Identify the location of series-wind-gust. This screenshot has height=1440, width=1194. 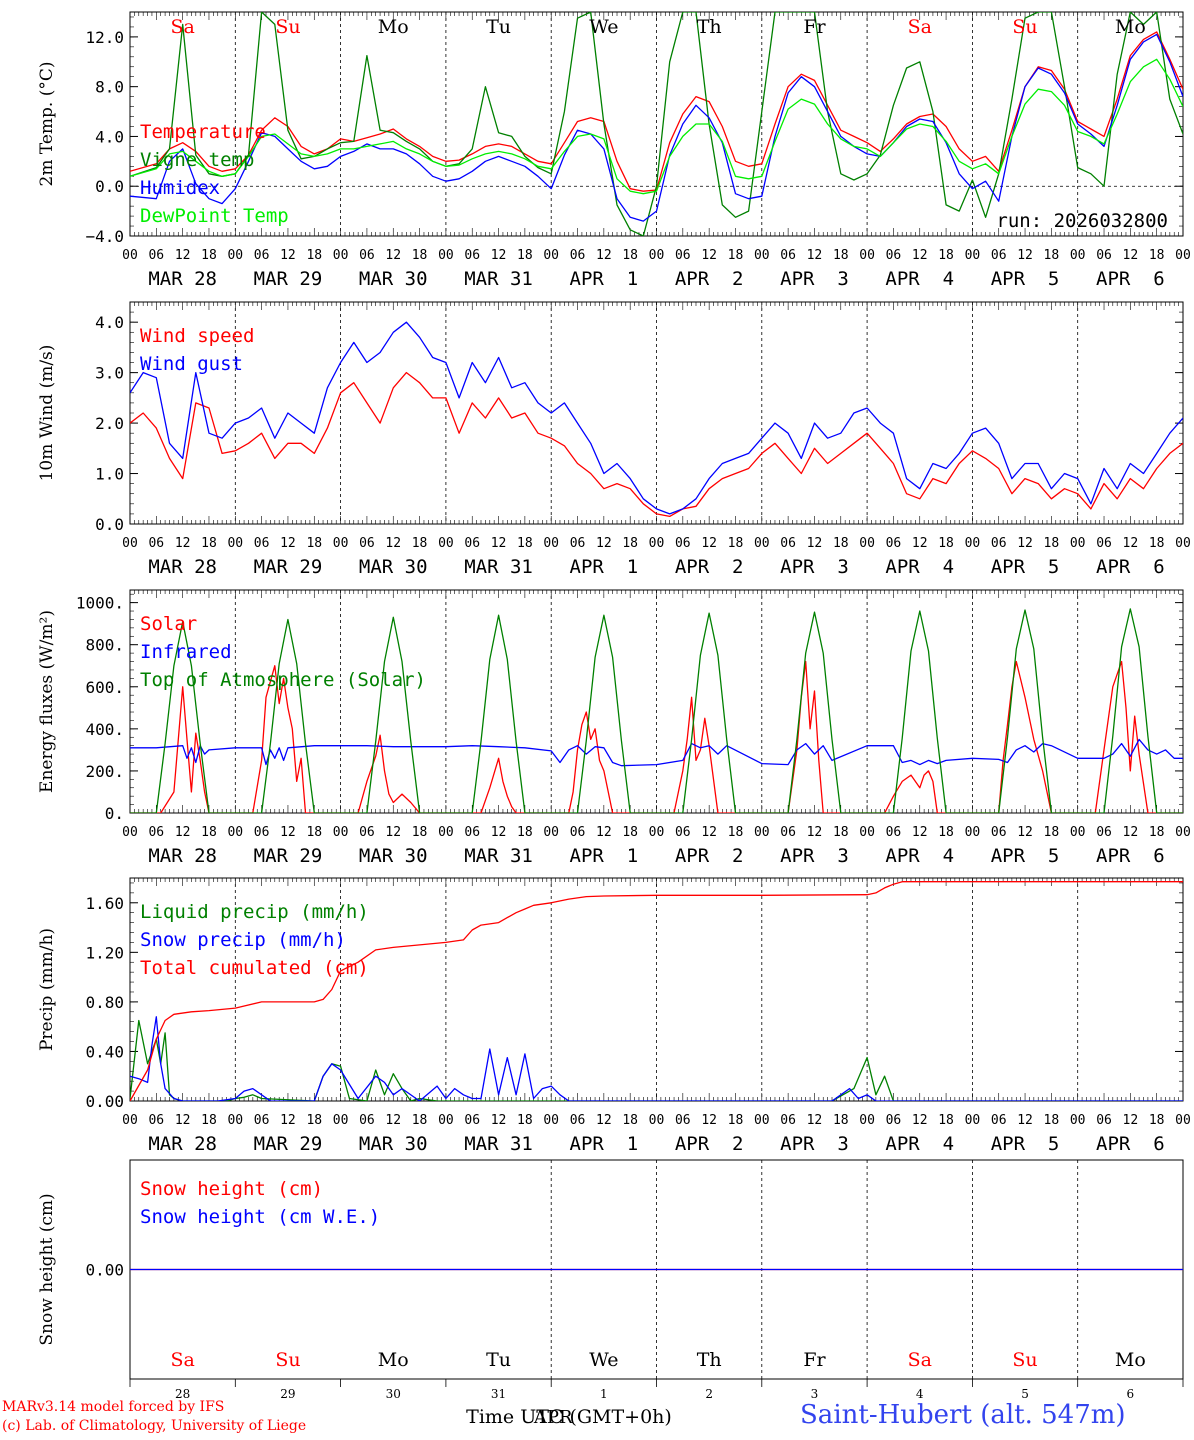
(656, 418).